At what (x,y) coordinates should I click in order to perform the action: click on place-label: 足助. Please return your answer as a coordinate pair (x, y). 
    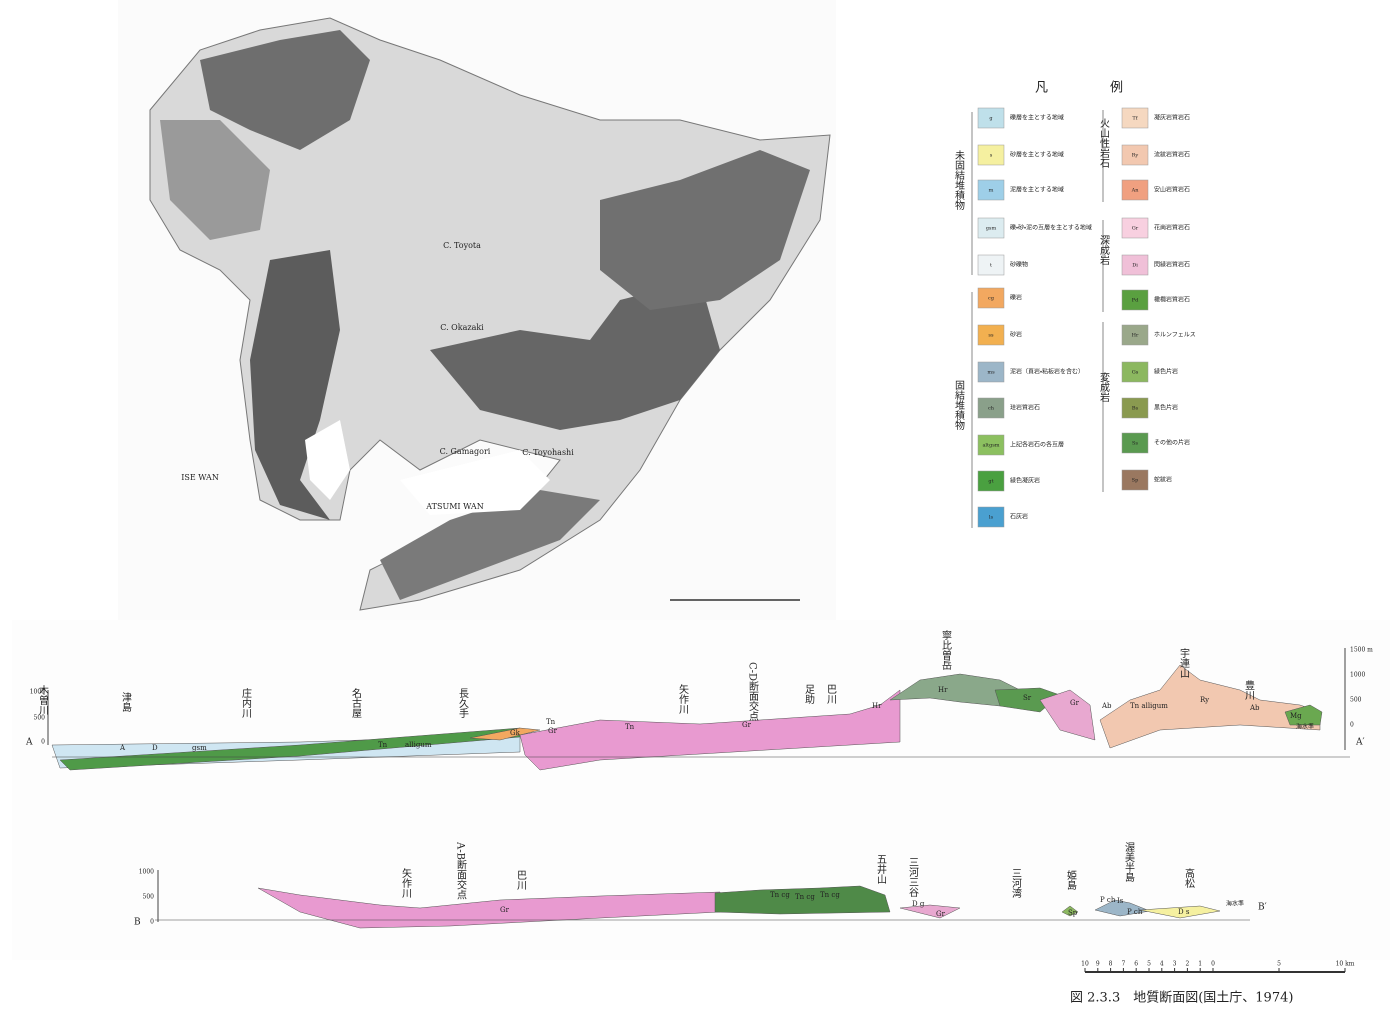
    Looking at the image, I should click on (809, 694).